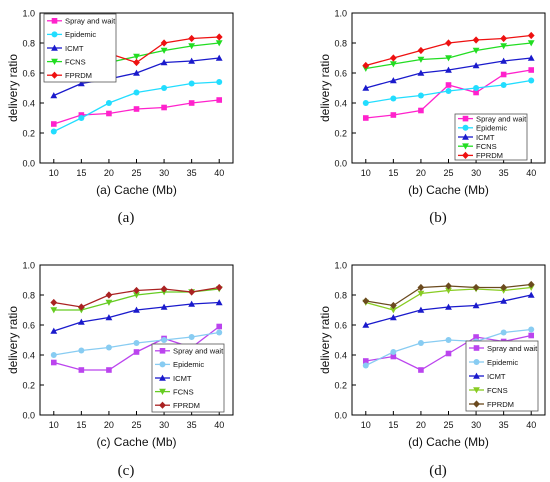 The width and height of the screenshot is (550, 482). I want to click on y-tick-label-c-5: 1.0, so click(28, 266).